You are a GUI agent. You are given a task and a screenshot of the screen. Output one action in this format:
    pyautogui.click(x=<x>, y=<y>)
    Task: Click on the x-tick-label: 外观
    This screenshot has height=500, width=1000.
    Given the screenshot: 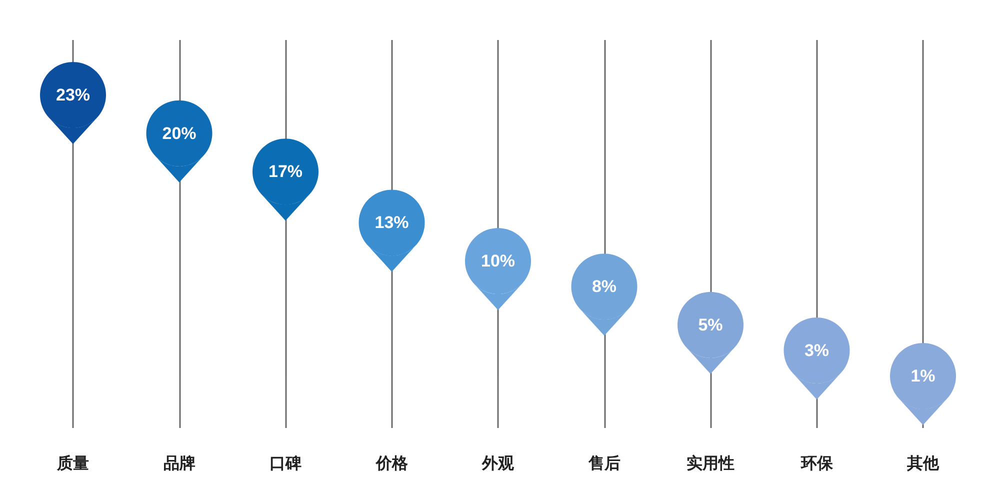 What is the action you would take?
    pyautogui.click(x=498, y=463)
    